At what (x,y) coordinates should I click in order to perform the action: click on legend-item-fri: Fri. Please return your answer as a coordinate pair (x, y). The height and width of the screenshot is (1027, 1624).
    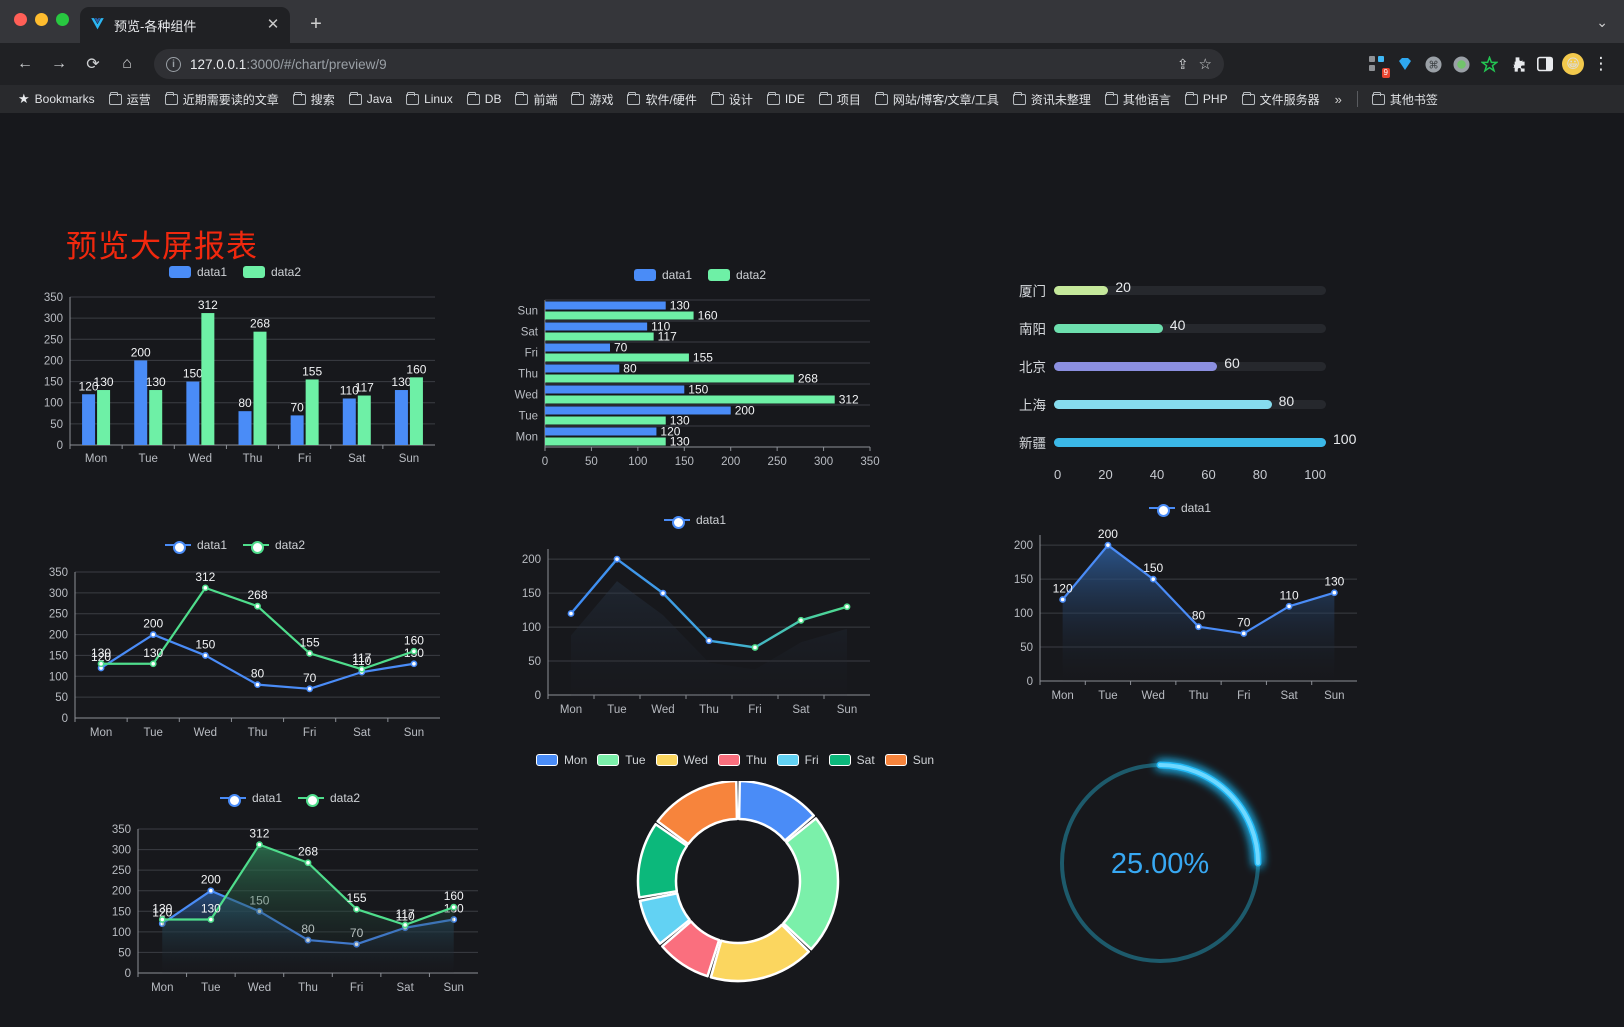
    Looking at the image, I should click on (797, 760).